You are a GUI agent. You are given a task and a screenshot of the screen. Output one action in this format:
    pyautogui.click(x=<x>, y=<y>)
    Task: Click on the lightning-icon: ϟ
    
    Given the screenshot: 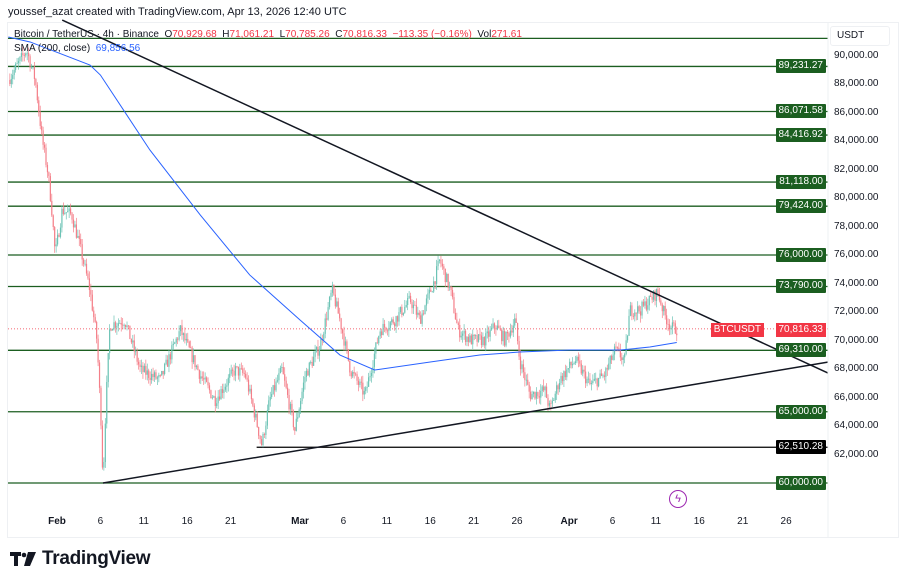 What is the action you would take?
    pyautogui.click(x=678, y=499)
    